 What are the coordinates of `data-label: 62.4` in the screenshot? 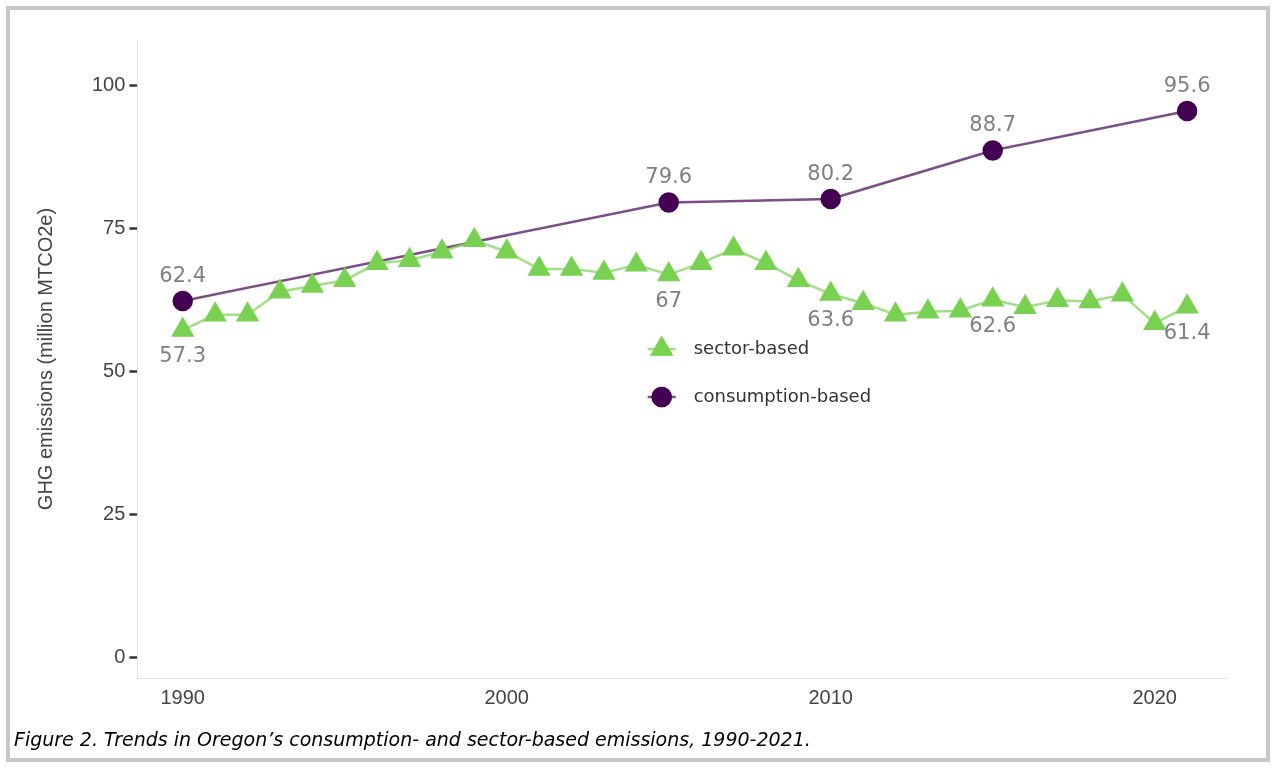 It's located at (183, 274).